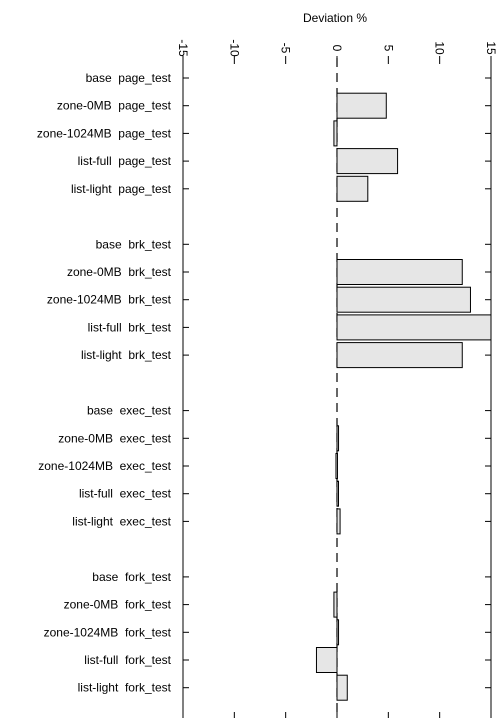 The height and width of the screenshot is (725, 500). Describe the element at coordinates (118, 605) in the screenshot. I see `category-label: zone-0MB fork_test` at that location.